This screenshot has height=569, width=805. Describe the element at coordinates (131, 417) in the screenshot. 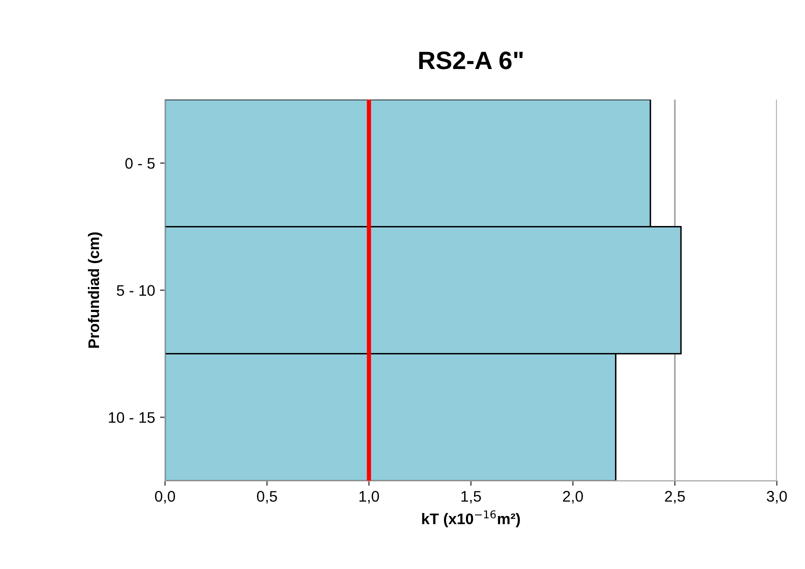

I see `y-tick-label: 10 - 15` at that location.